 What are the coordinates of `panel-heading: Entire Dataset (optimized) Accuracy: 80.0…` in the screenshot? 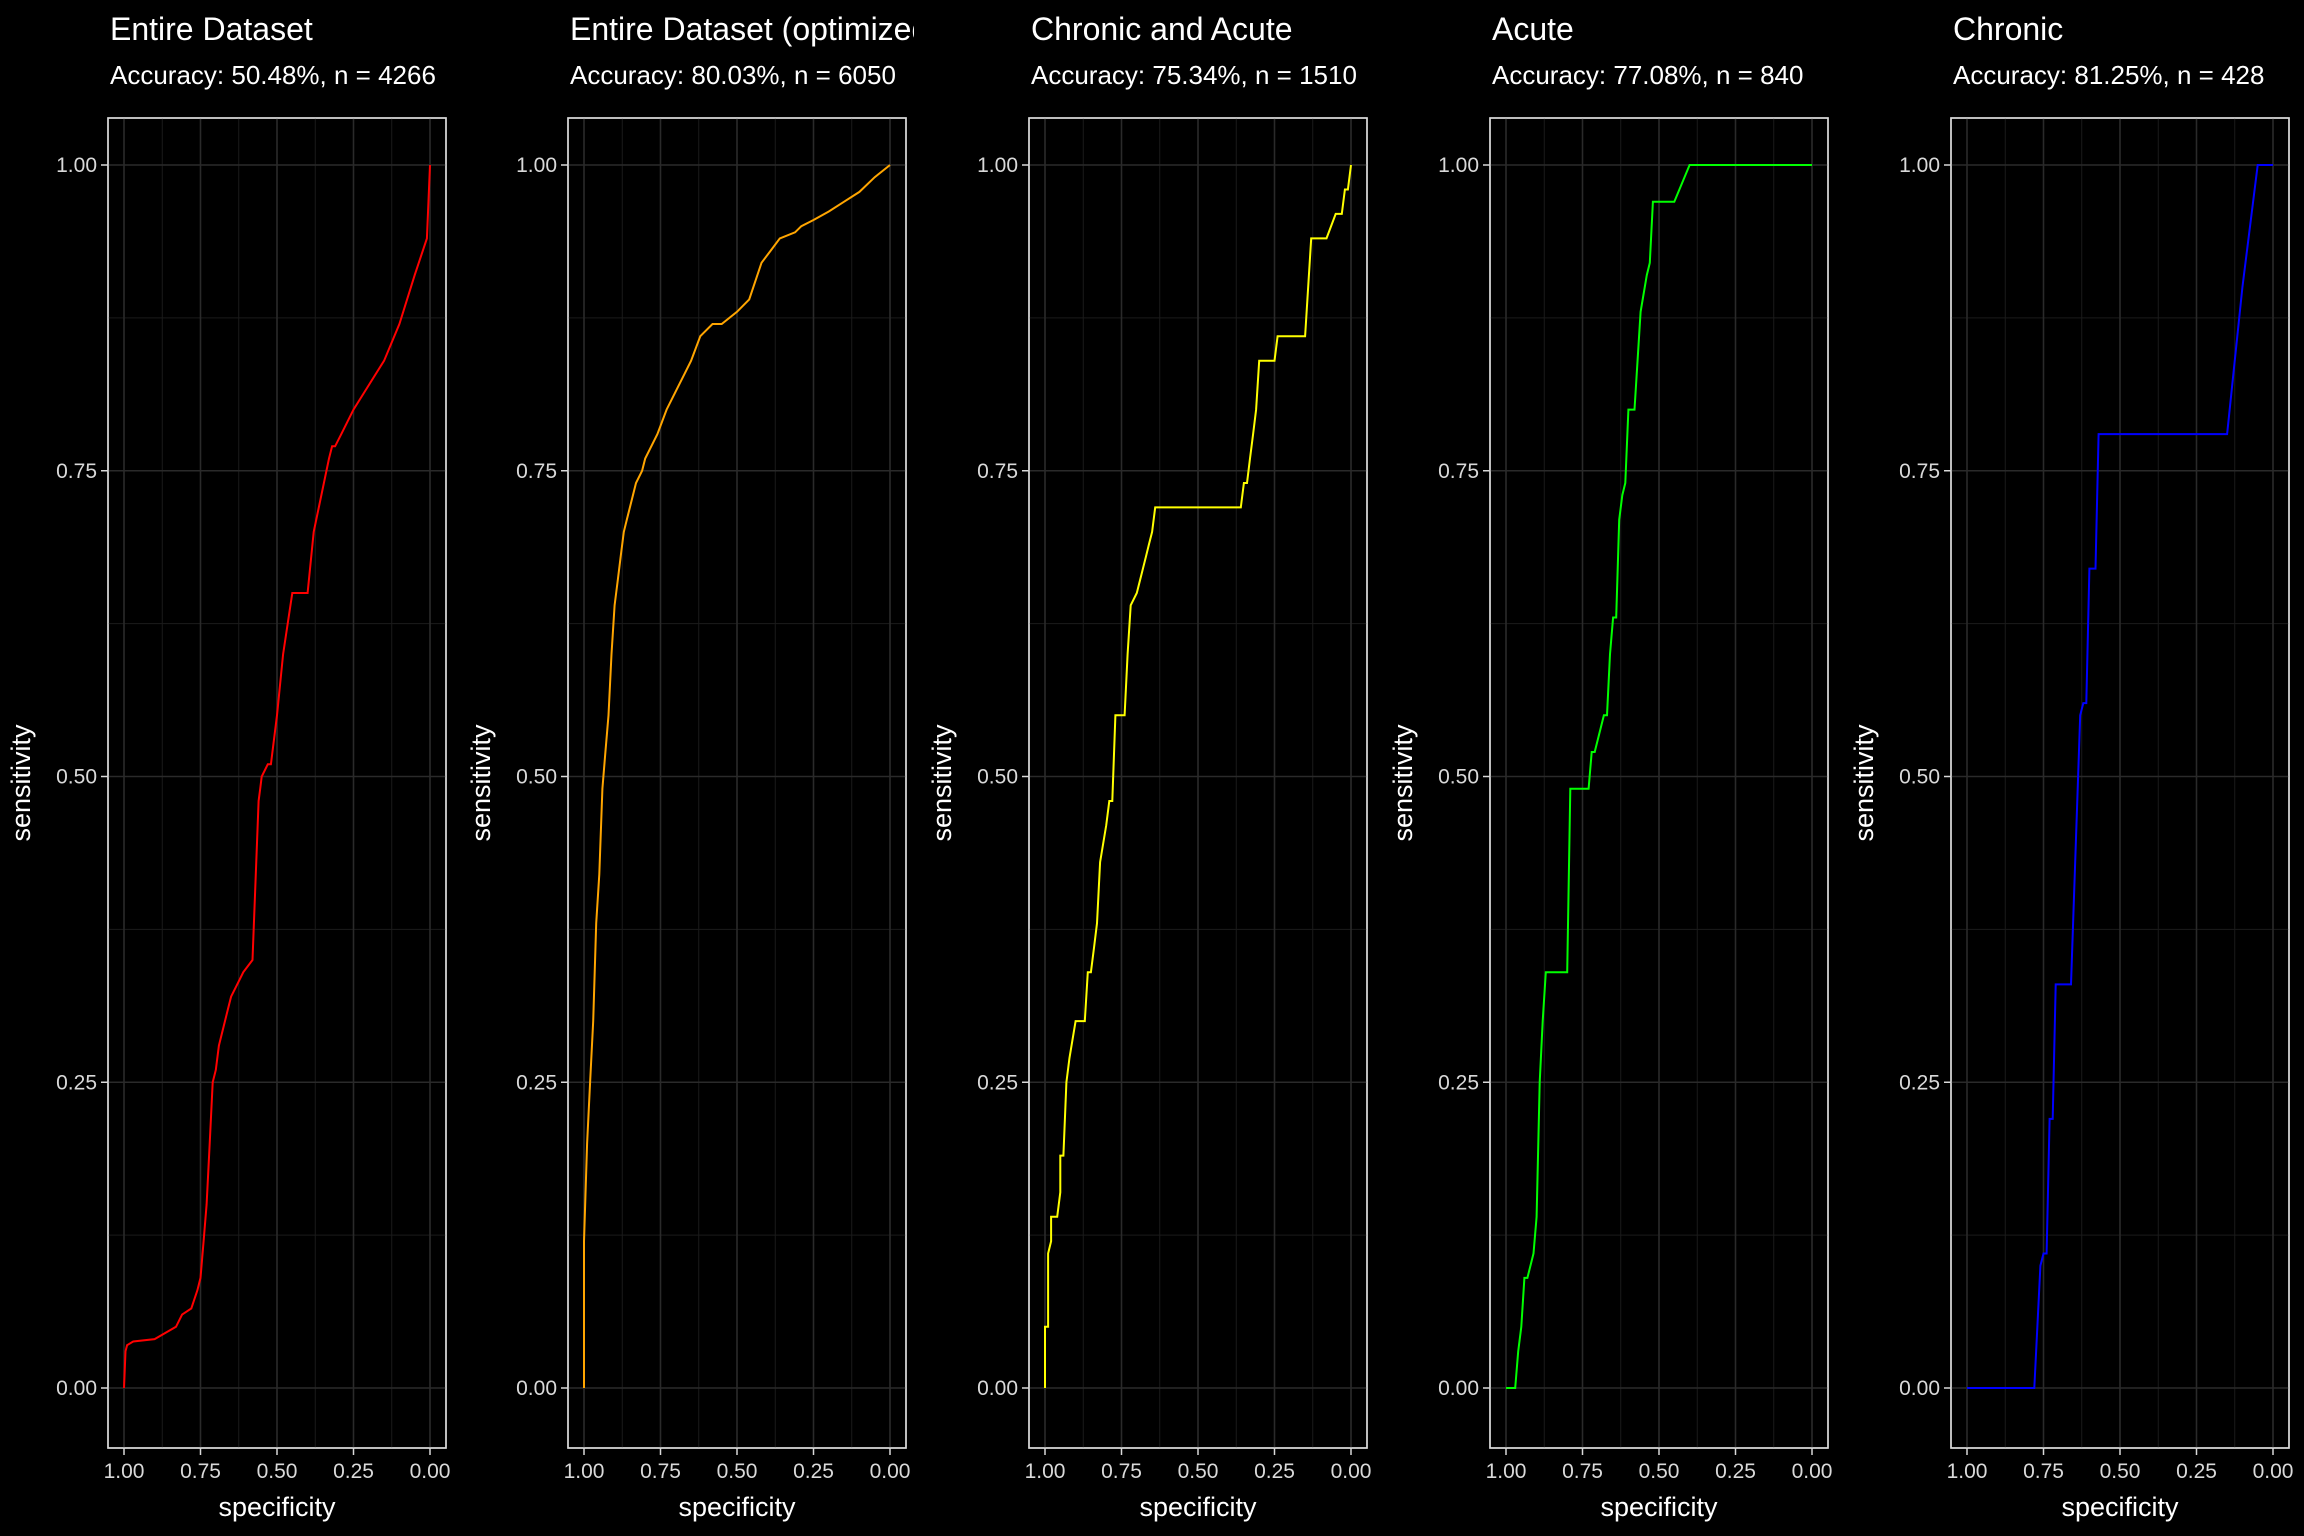 It's located at (755, 50).